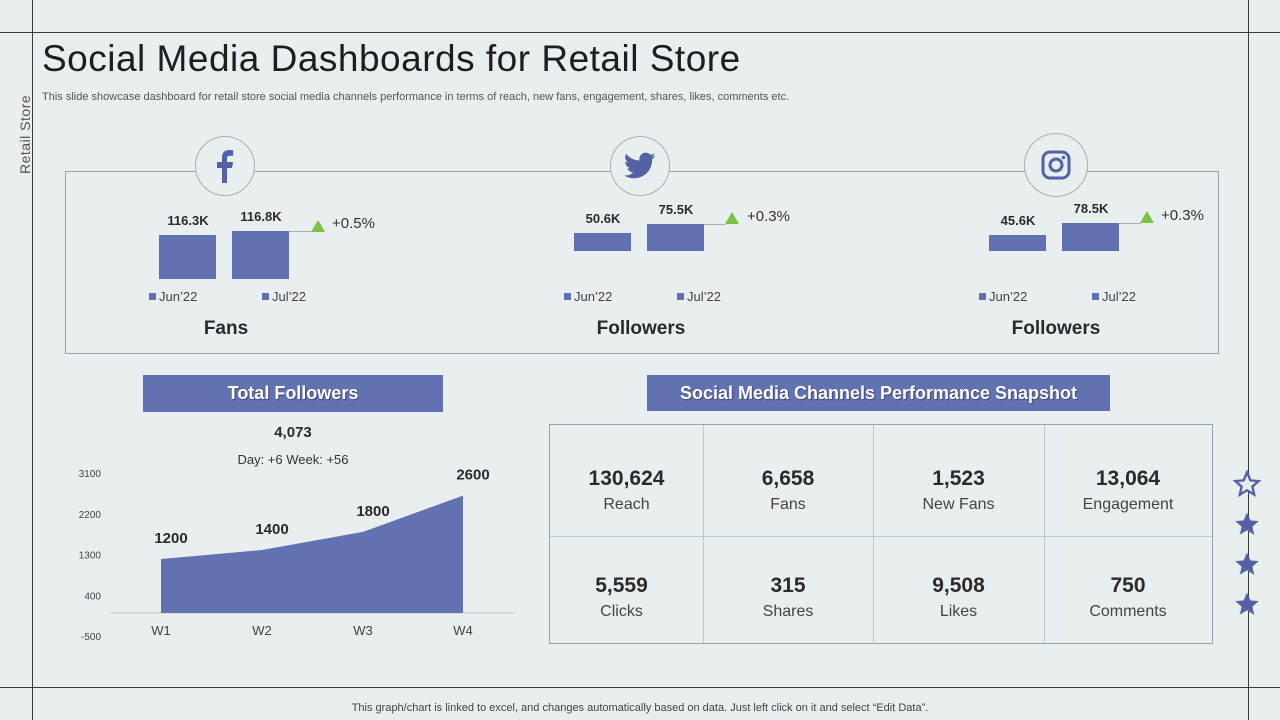  Describe the element at coordinates (284, 296) in the screenshot. I see `fans-legend-jul: Jul’22` at that location.